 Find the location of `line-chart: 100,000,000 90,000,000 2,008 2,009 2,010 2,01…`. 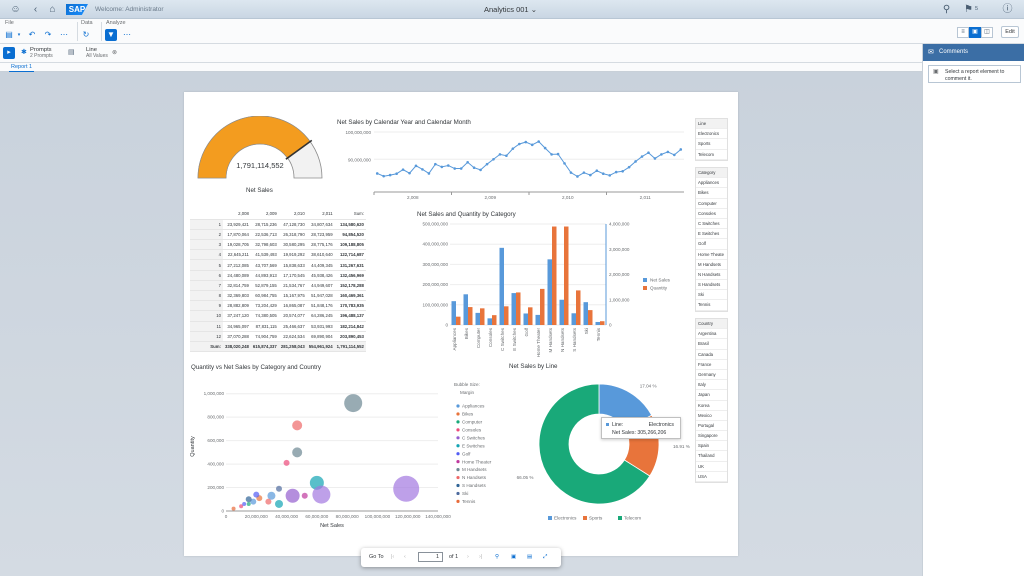

line-chart: 100,000,000 90,000,000 2,008 2,009 2,010 2,01… is located at coordinates (512, 165).